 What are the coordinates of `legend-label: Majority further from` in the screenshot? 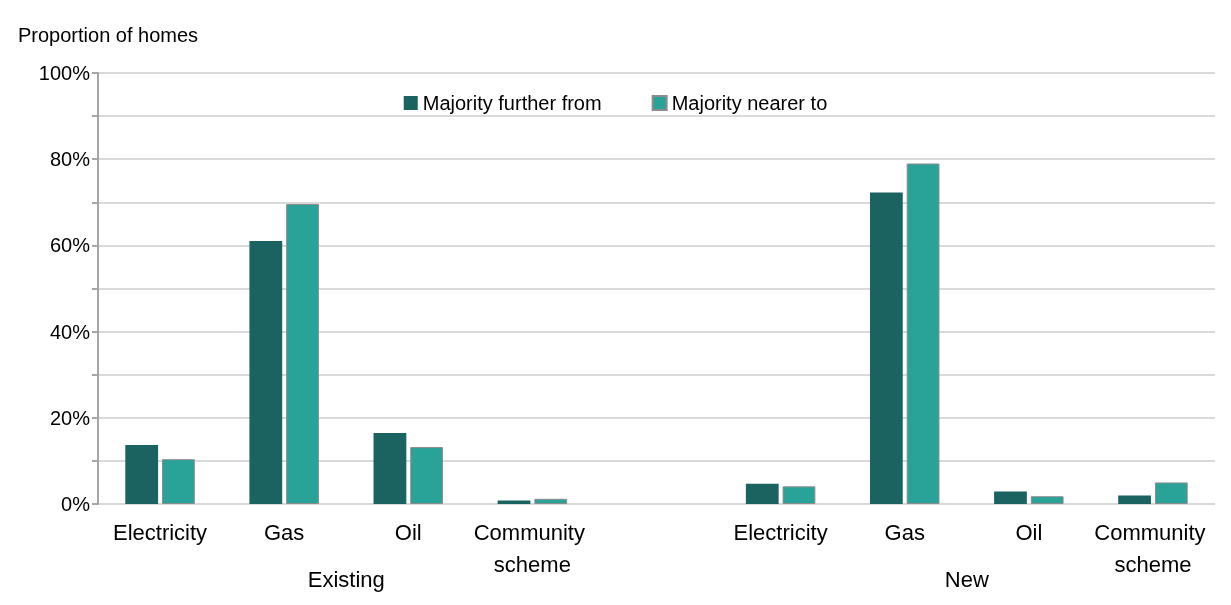 It's located at (512, 103).